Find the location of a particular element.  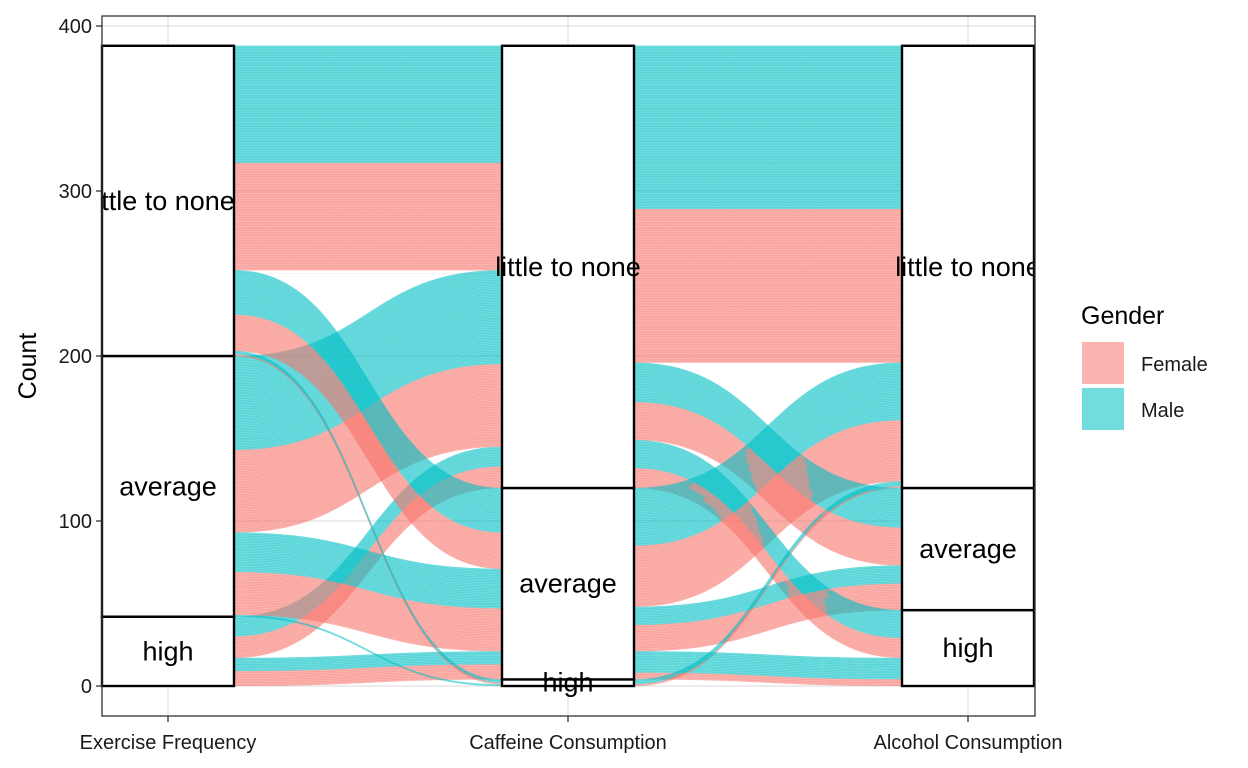

y-axis-title: Count is located at coordinates (28, 366).